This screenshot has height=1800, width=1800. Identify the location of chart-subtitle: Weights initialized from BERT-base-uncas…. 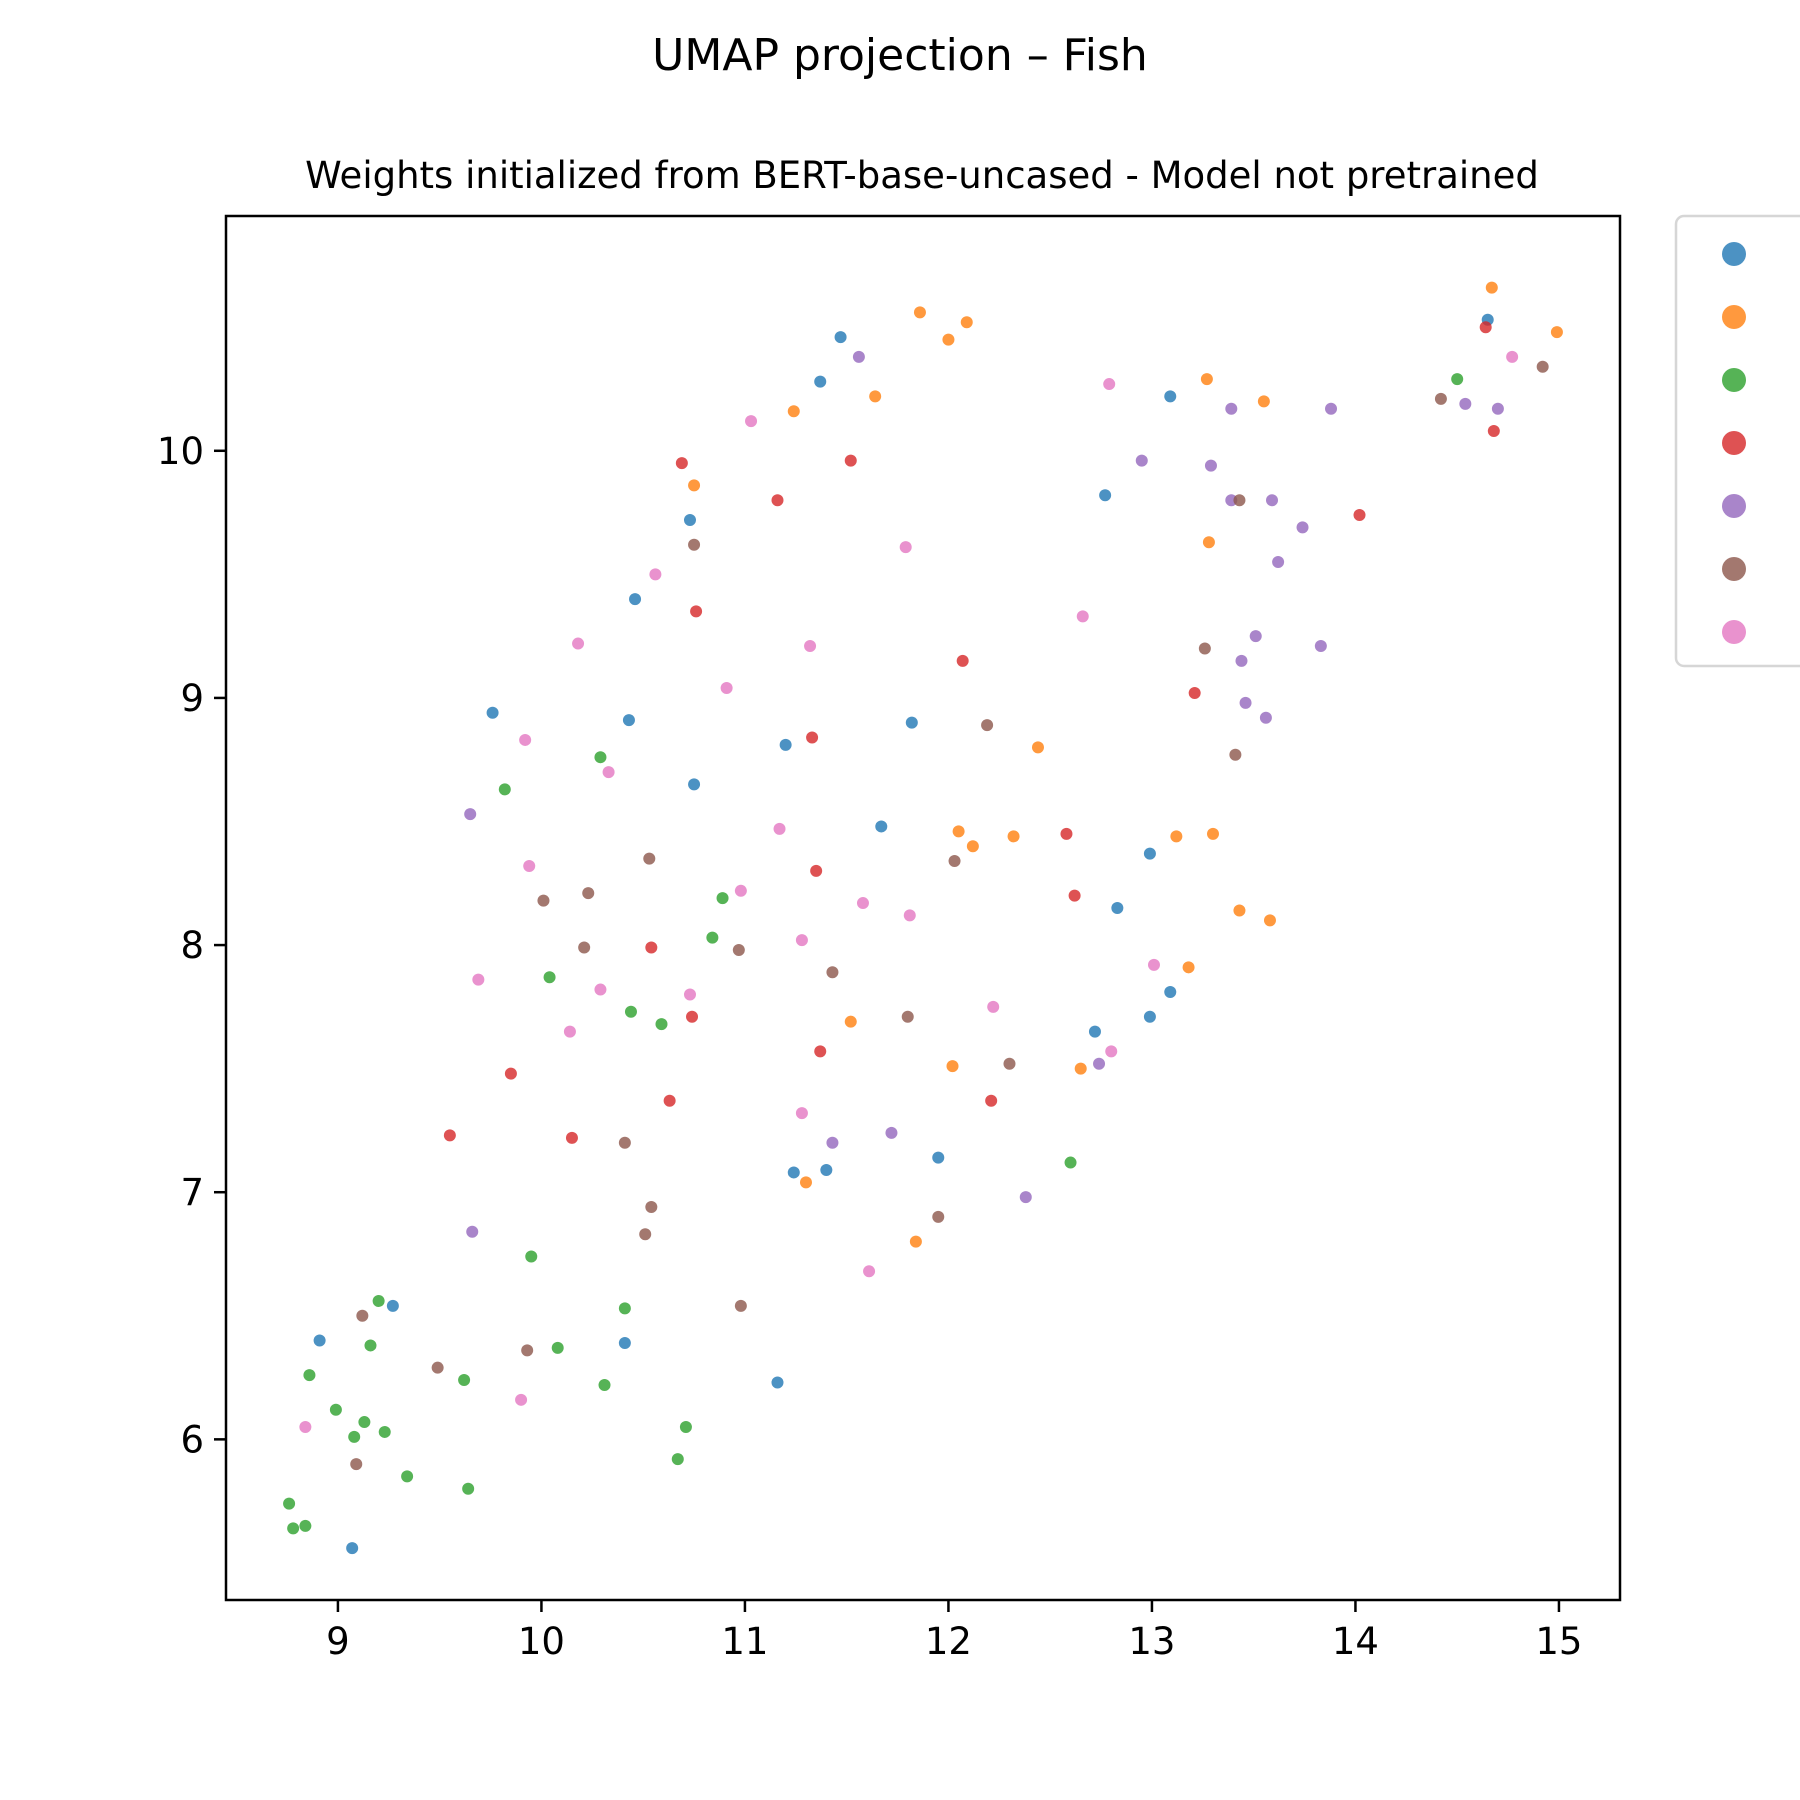
(922, 175).